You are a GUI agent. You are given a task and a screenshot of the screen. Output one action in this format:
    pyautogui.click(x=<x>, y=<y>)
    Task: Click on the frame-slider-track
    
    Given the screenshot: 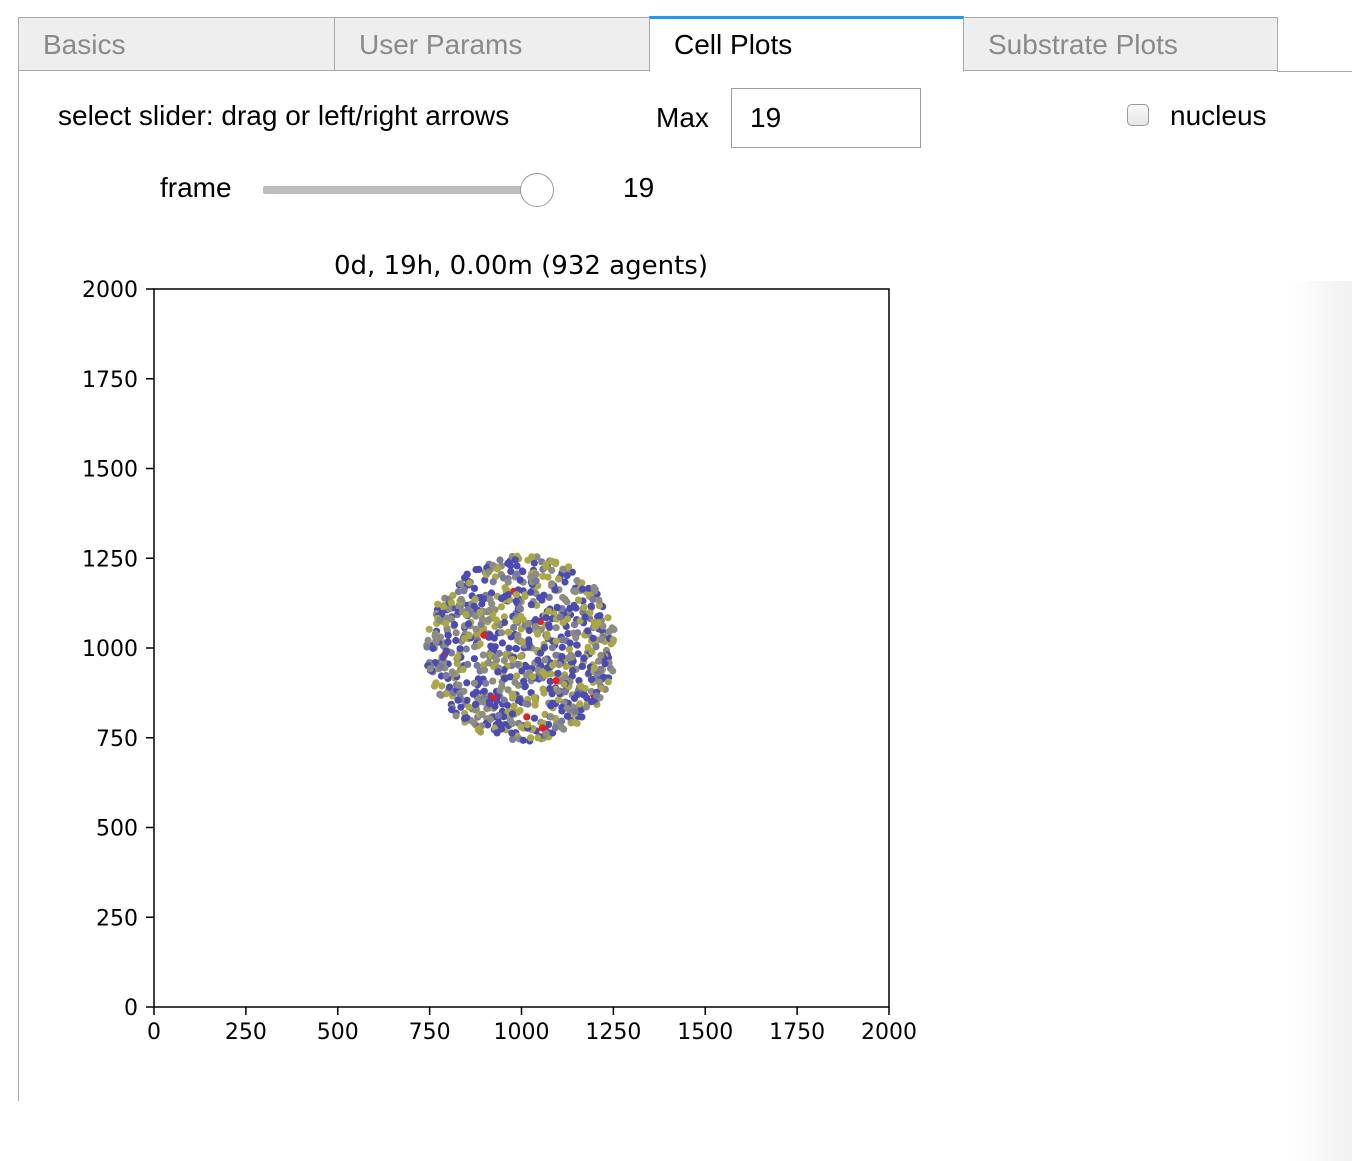 What is the action you would take?
    pyautogui.click(x=401, y=190)
    